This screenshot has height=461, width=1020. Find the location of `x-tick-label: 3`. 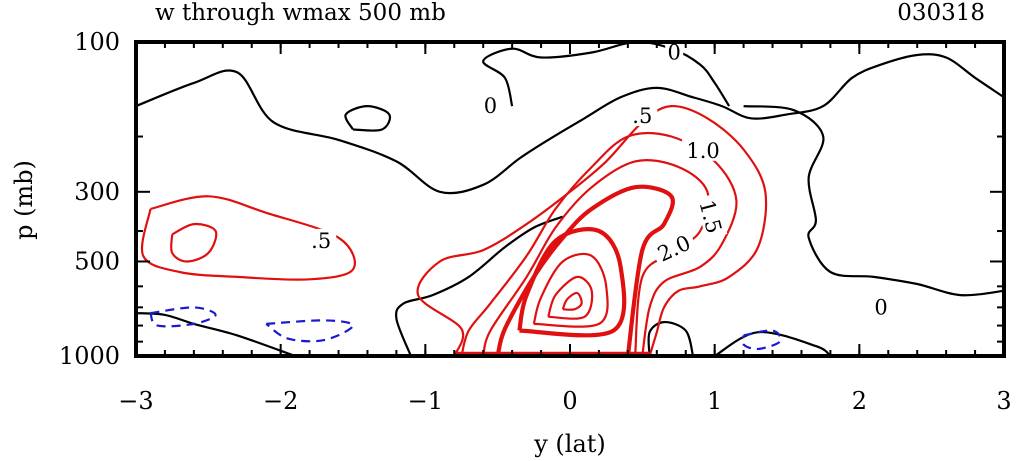

x-tick-label: 3 is located at coordinates (1003, 401).